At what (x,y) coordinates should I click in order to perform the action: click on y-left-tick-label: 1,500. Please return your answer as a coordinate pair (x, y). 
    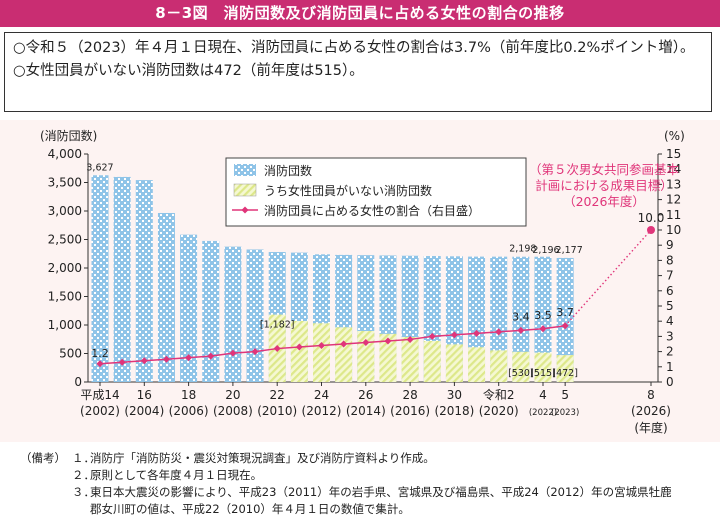
    Looking at the image, I should click on (65, 297).